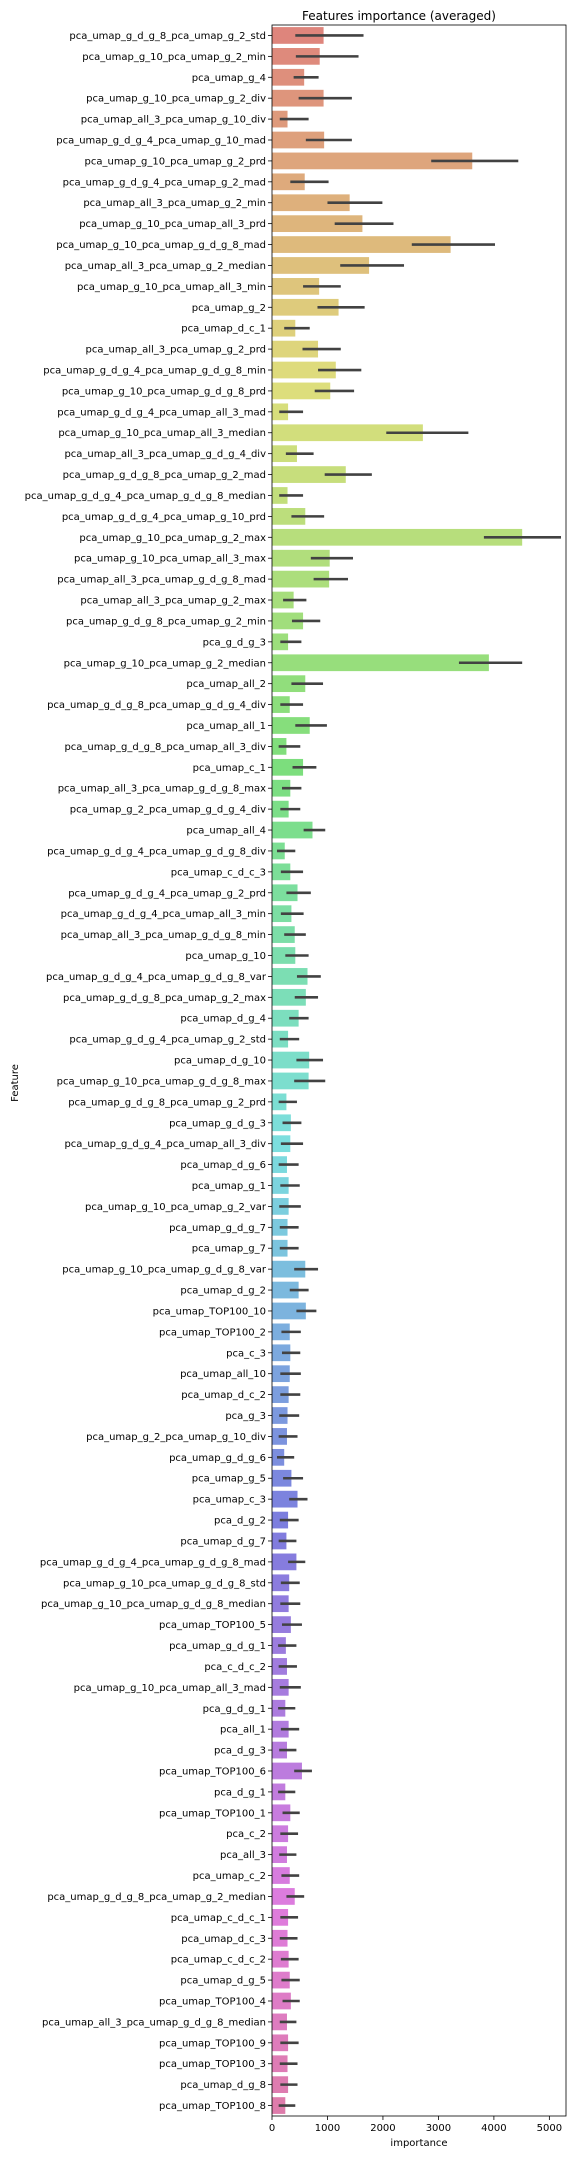 The width and height of the screenshot is (576, 2160). Describe the element at coordinates (165, 266) in the screenshot. I see `y-tick-label: pca_umap_all_3_pca_umap_g_2_median` at that location.